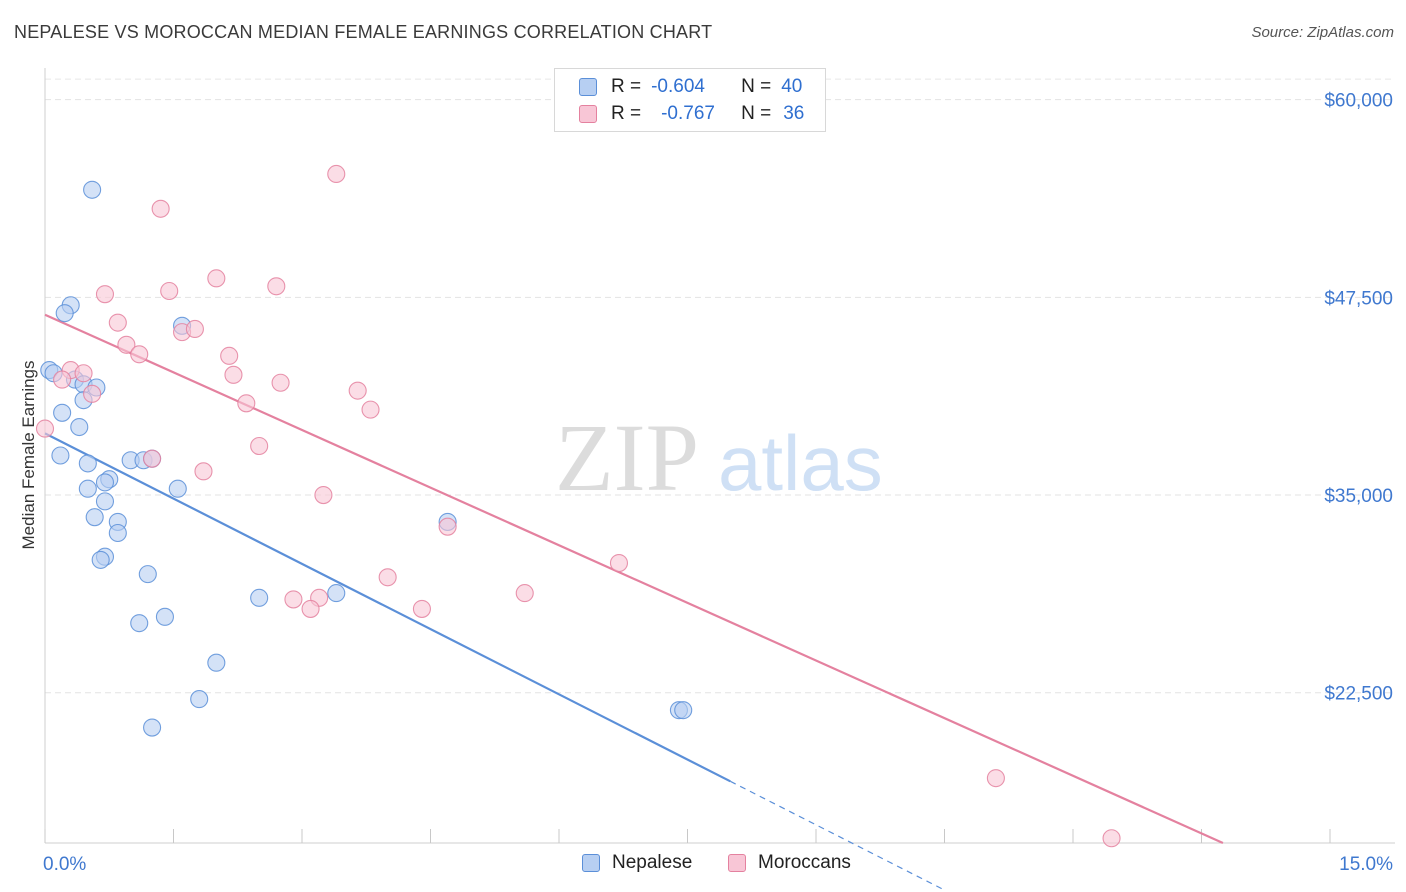  What do you see at coordinates (804, 862) in the screenshot?
I see `moroccans-legend-label: Moroccans` at bounding box center [804, 862].